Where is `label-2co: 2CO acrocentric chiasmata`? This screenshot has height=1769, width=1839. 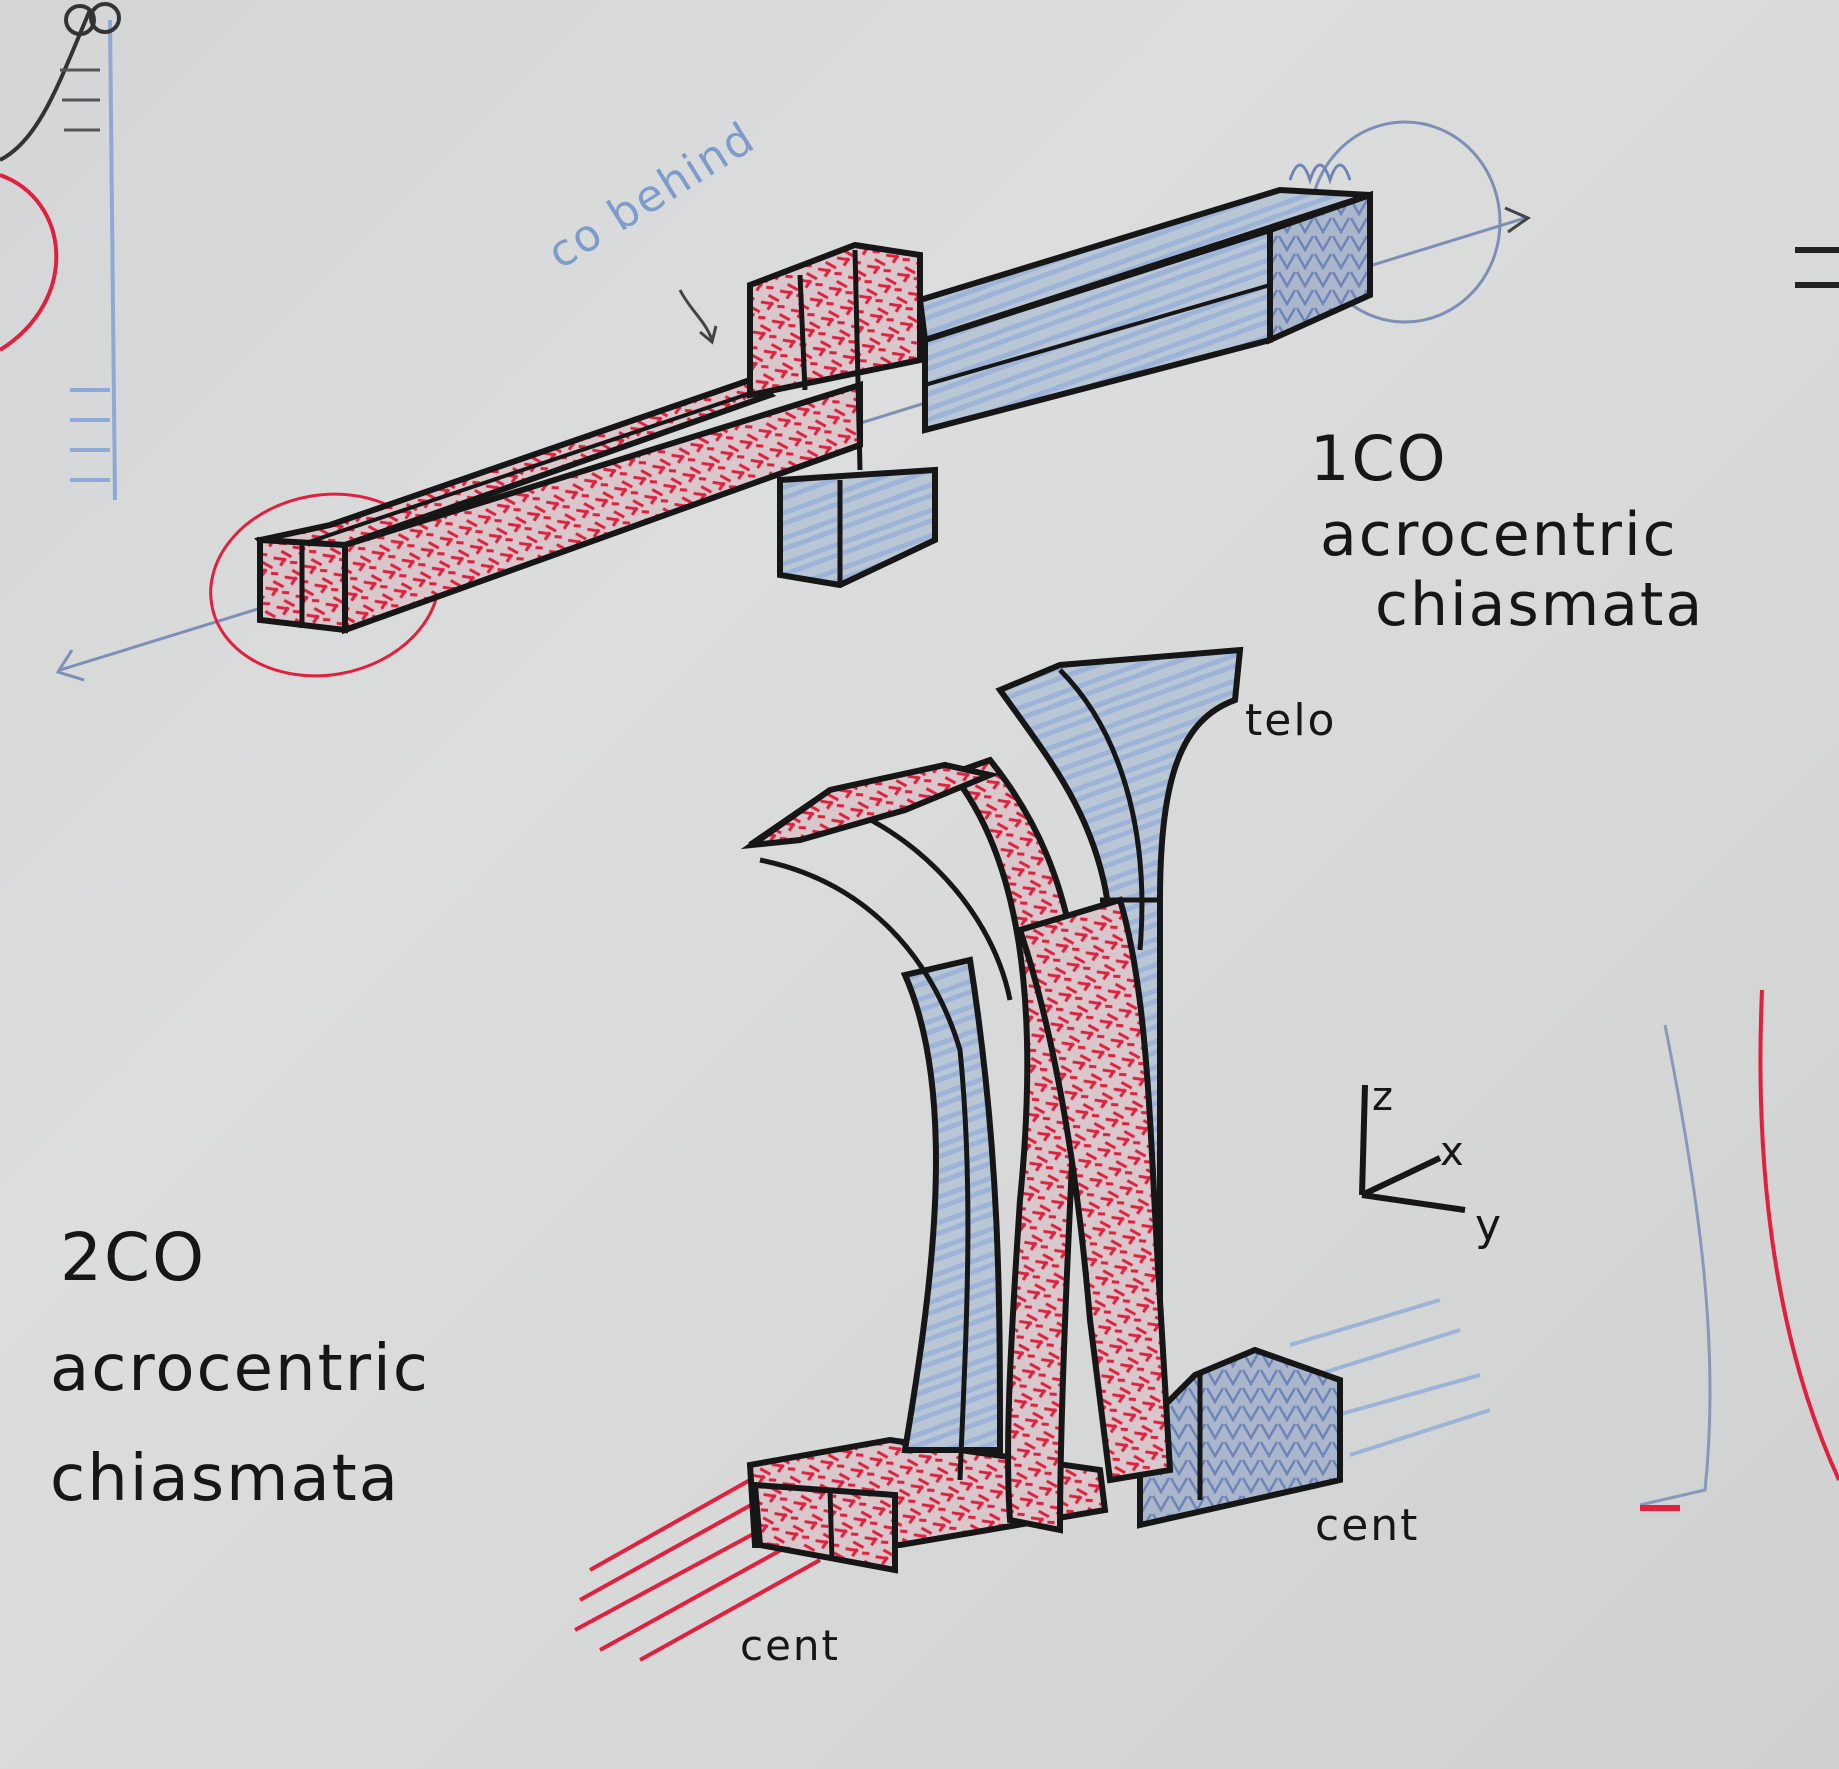
label-2co: 2CO acrocentric chiasmata is located at coordinates (240, 1367).